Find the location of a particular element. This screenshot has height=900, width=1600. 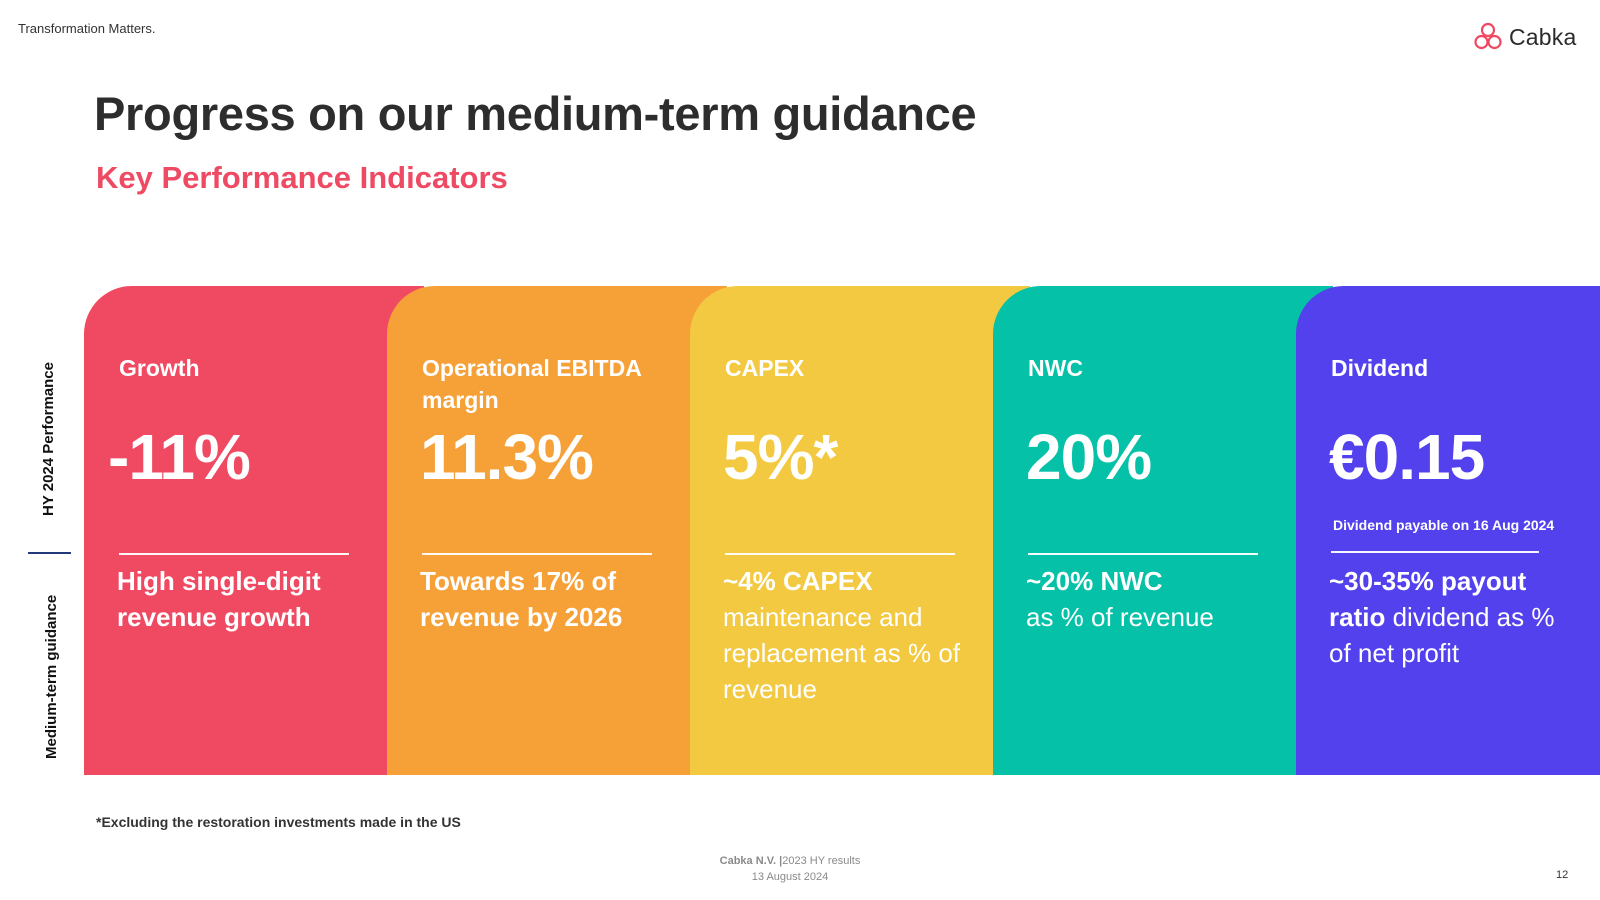

kpi-guidance-bold: ~30-35% payout ratio is located at coordinates (1428, 599).